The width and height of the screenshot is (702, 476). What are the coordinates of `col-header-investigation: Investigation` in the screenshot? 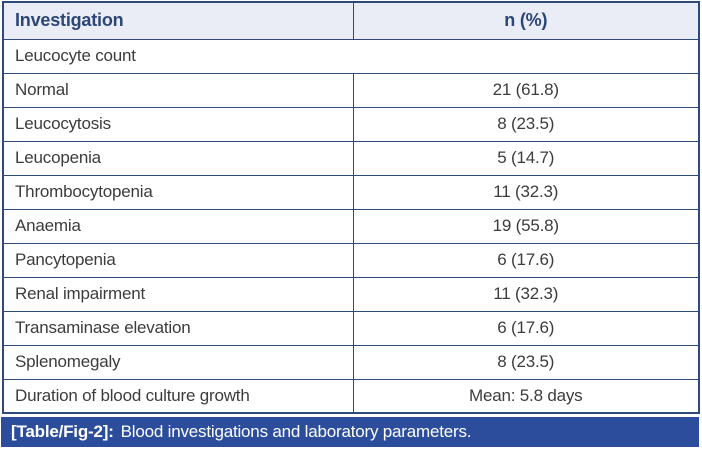 It's located at (178, 20).